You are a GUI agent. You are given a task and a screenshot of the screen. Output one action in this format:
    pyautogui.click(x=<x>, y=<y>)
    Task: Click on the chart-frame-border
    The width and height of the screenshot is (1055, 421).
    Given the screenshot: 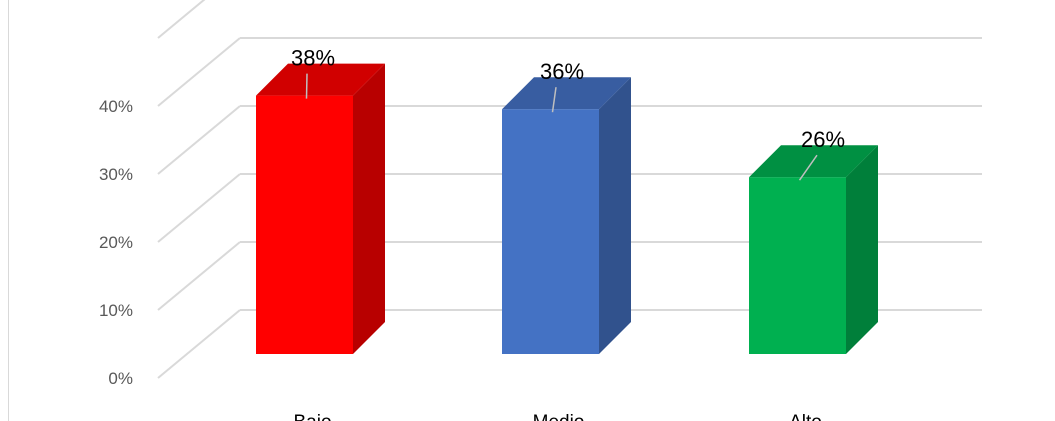 What is the action you would take?
    pyautogui.click(x=8, y=210)
    